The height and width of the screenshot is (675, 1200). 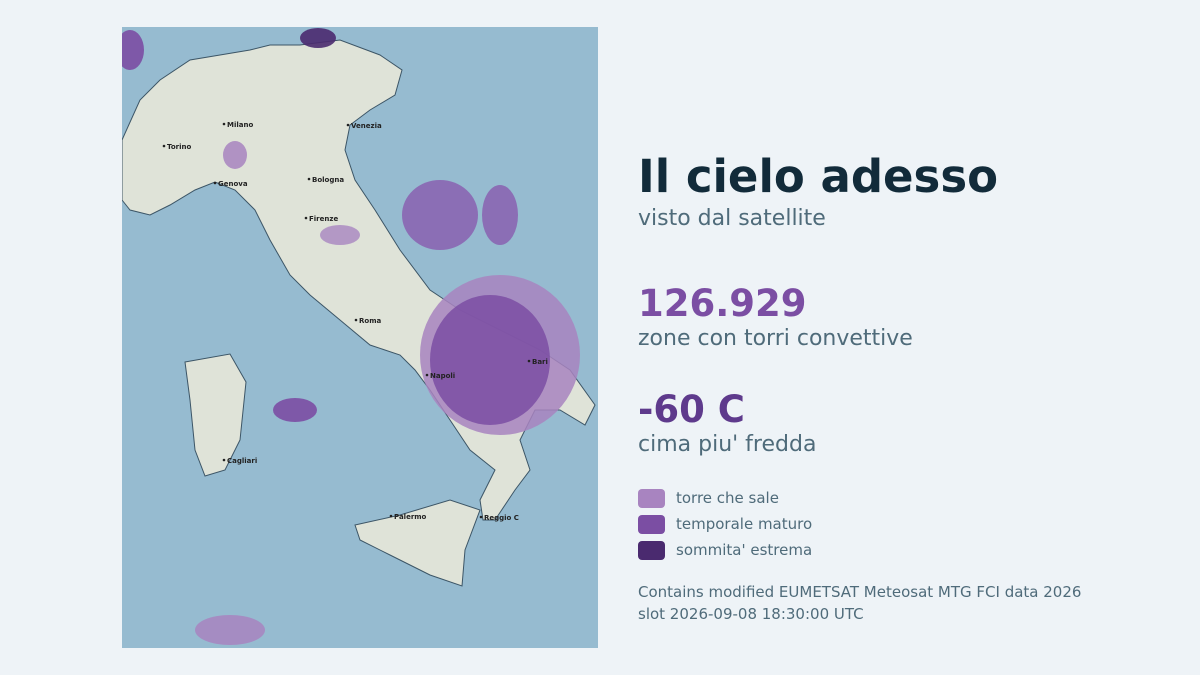 What do you see at coordinates (727, 498) in the screenshot?
I see `legend-label: torre che sale` at bounding box center [727, 498].